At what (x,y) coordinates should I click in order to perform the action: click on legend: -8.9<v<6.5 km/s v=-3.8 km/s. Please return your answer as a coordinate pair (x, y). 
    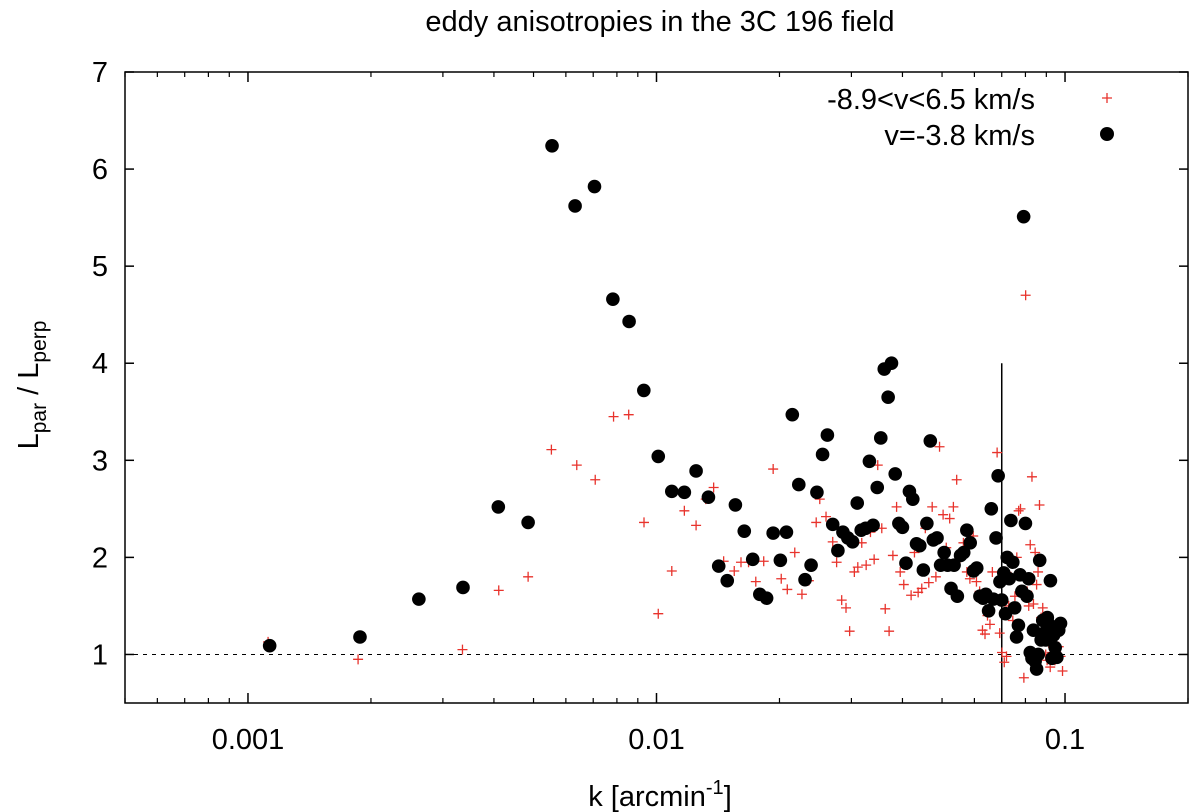
    Looking at the image, I should click on (970, 118).